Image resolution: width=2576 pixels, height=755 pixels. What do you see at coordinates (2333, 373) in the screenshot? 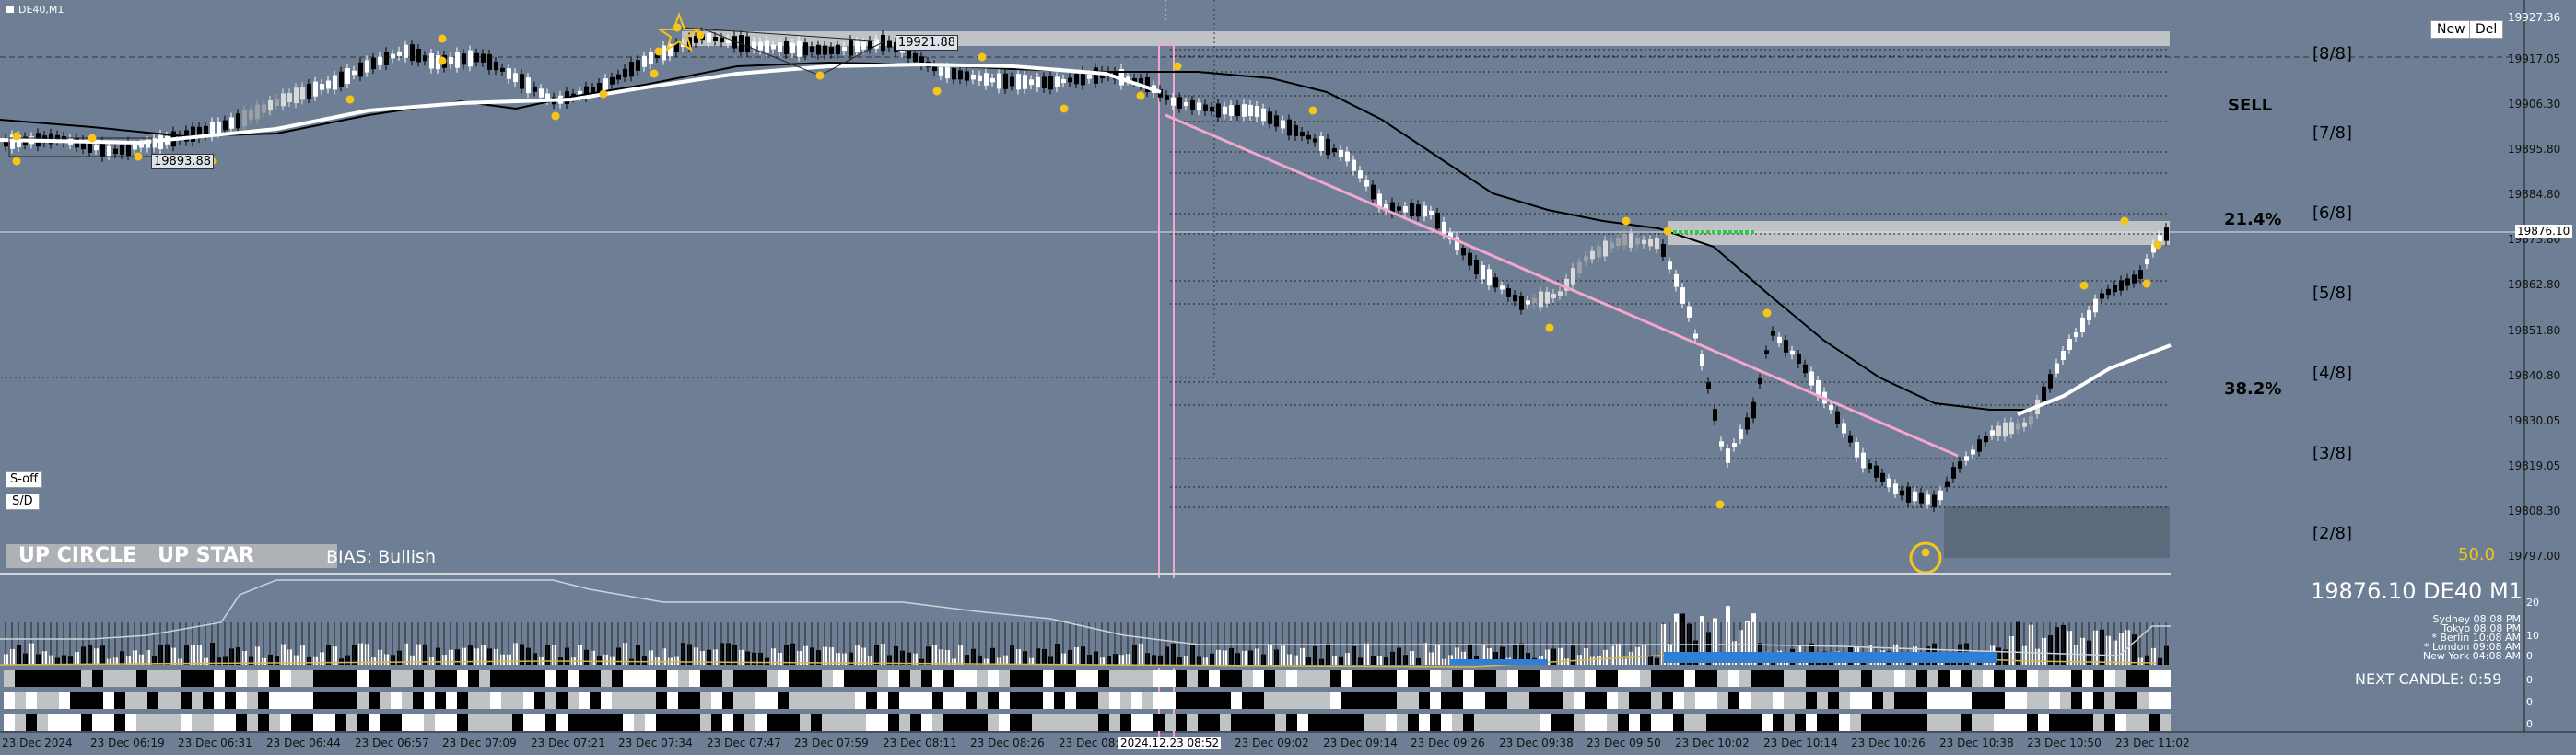
I see `murrey-4-8: [4/8]` at bounding box center [2333, 373].